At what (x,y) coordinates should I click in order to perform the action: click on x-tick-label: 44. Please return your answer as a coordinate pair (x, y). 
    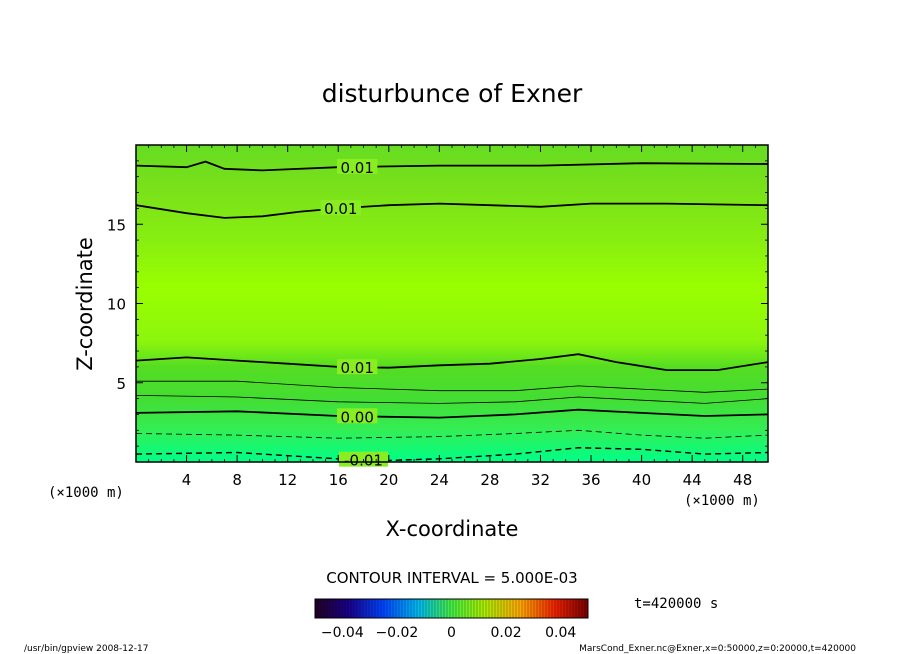
    Looking at the image, I should click on (692, 480).